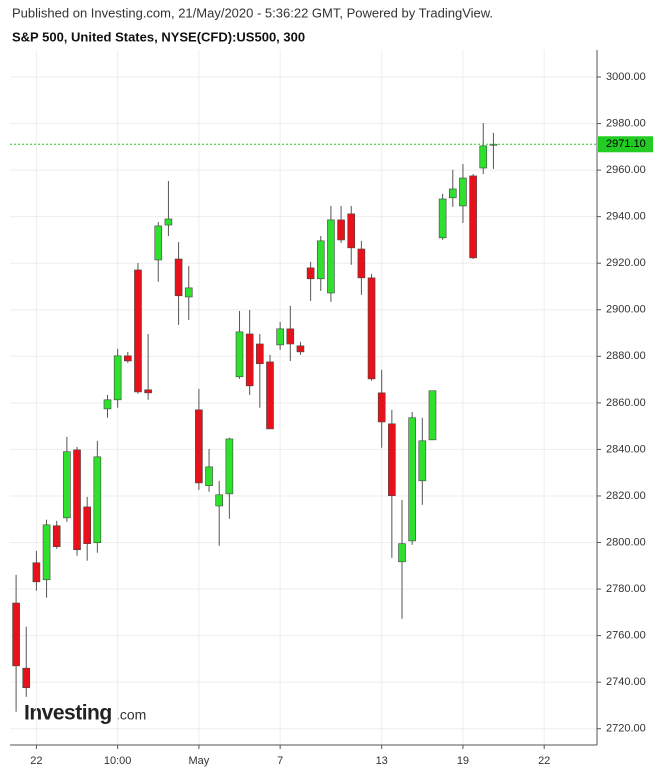  Describe the element at coordinates (68, 713) in the screenshot. I see `logo-brand: Investing` at that location.